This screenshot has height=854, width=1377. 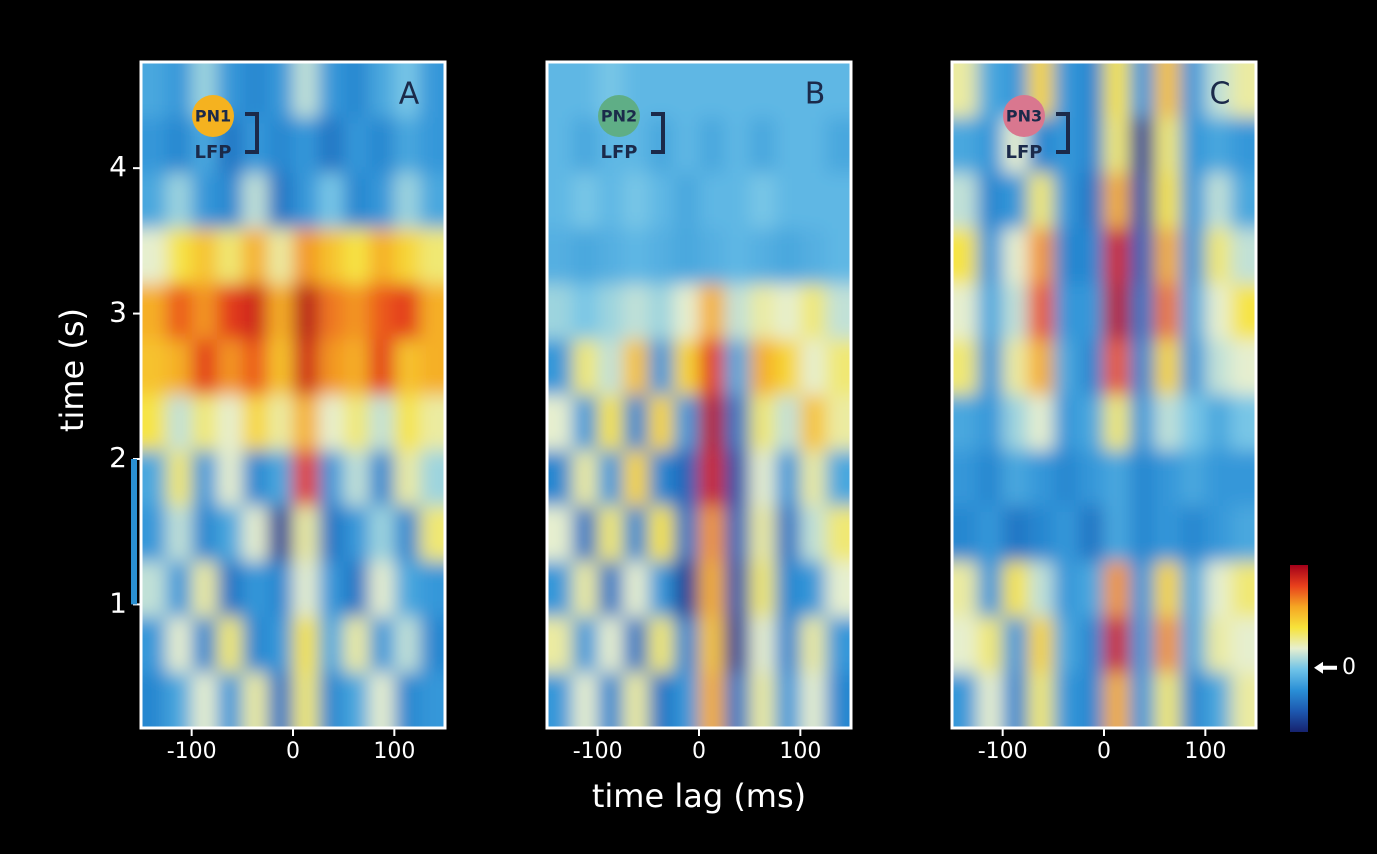 What do you see at coordinates (619, 116) in the screenshot?
I see `neuron-label: PN2` at bounding box center [619, 116].